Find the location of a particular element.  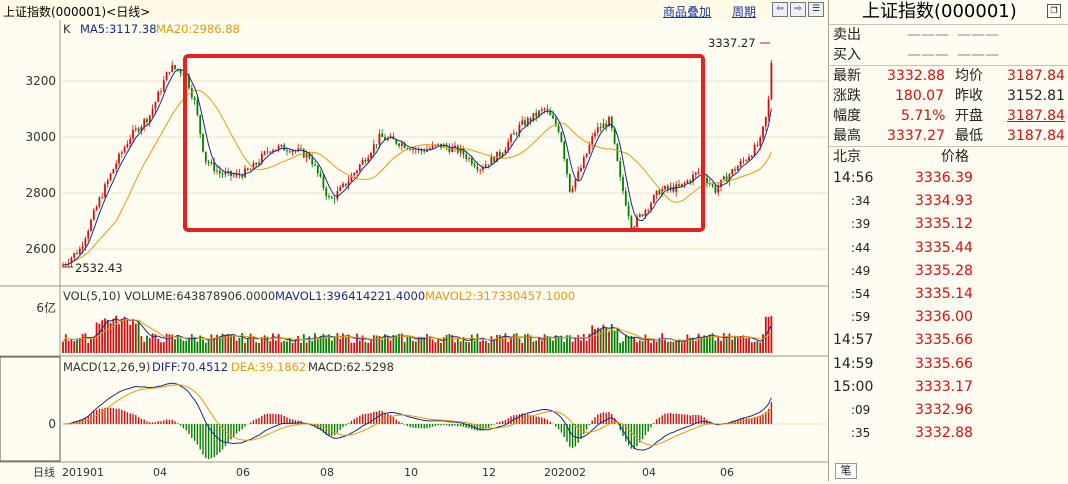

restore-icon: ❐ is located at coordinates (1054, 11).